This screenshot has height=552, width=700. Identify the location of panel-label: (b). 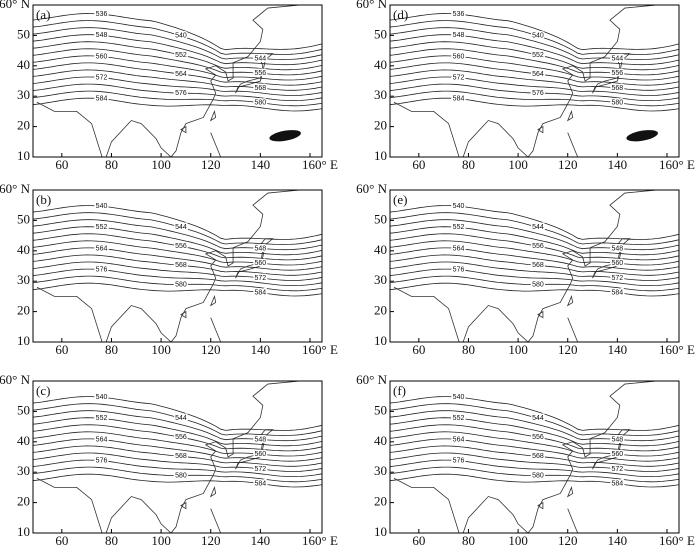
(43, 199).